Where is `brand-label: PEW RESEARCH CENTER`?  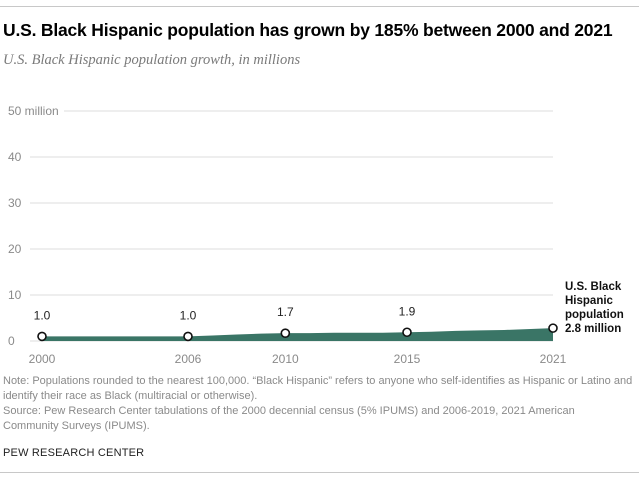 brand-label: PEW RESEARCH CENTER is located at coordinates (74, 453).